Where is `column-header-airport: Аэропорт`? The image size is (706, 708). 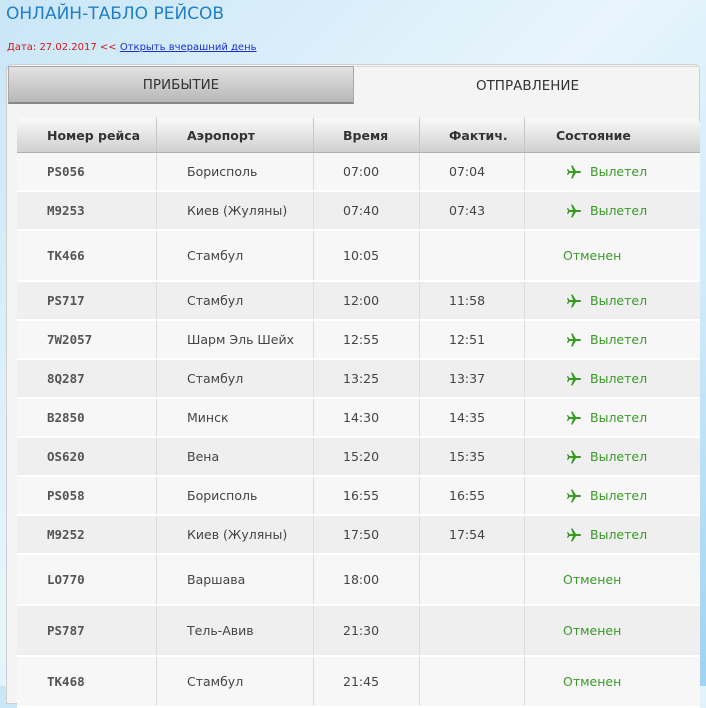
column-header-airport: Аэропорт is located at coordinates (235, 135).